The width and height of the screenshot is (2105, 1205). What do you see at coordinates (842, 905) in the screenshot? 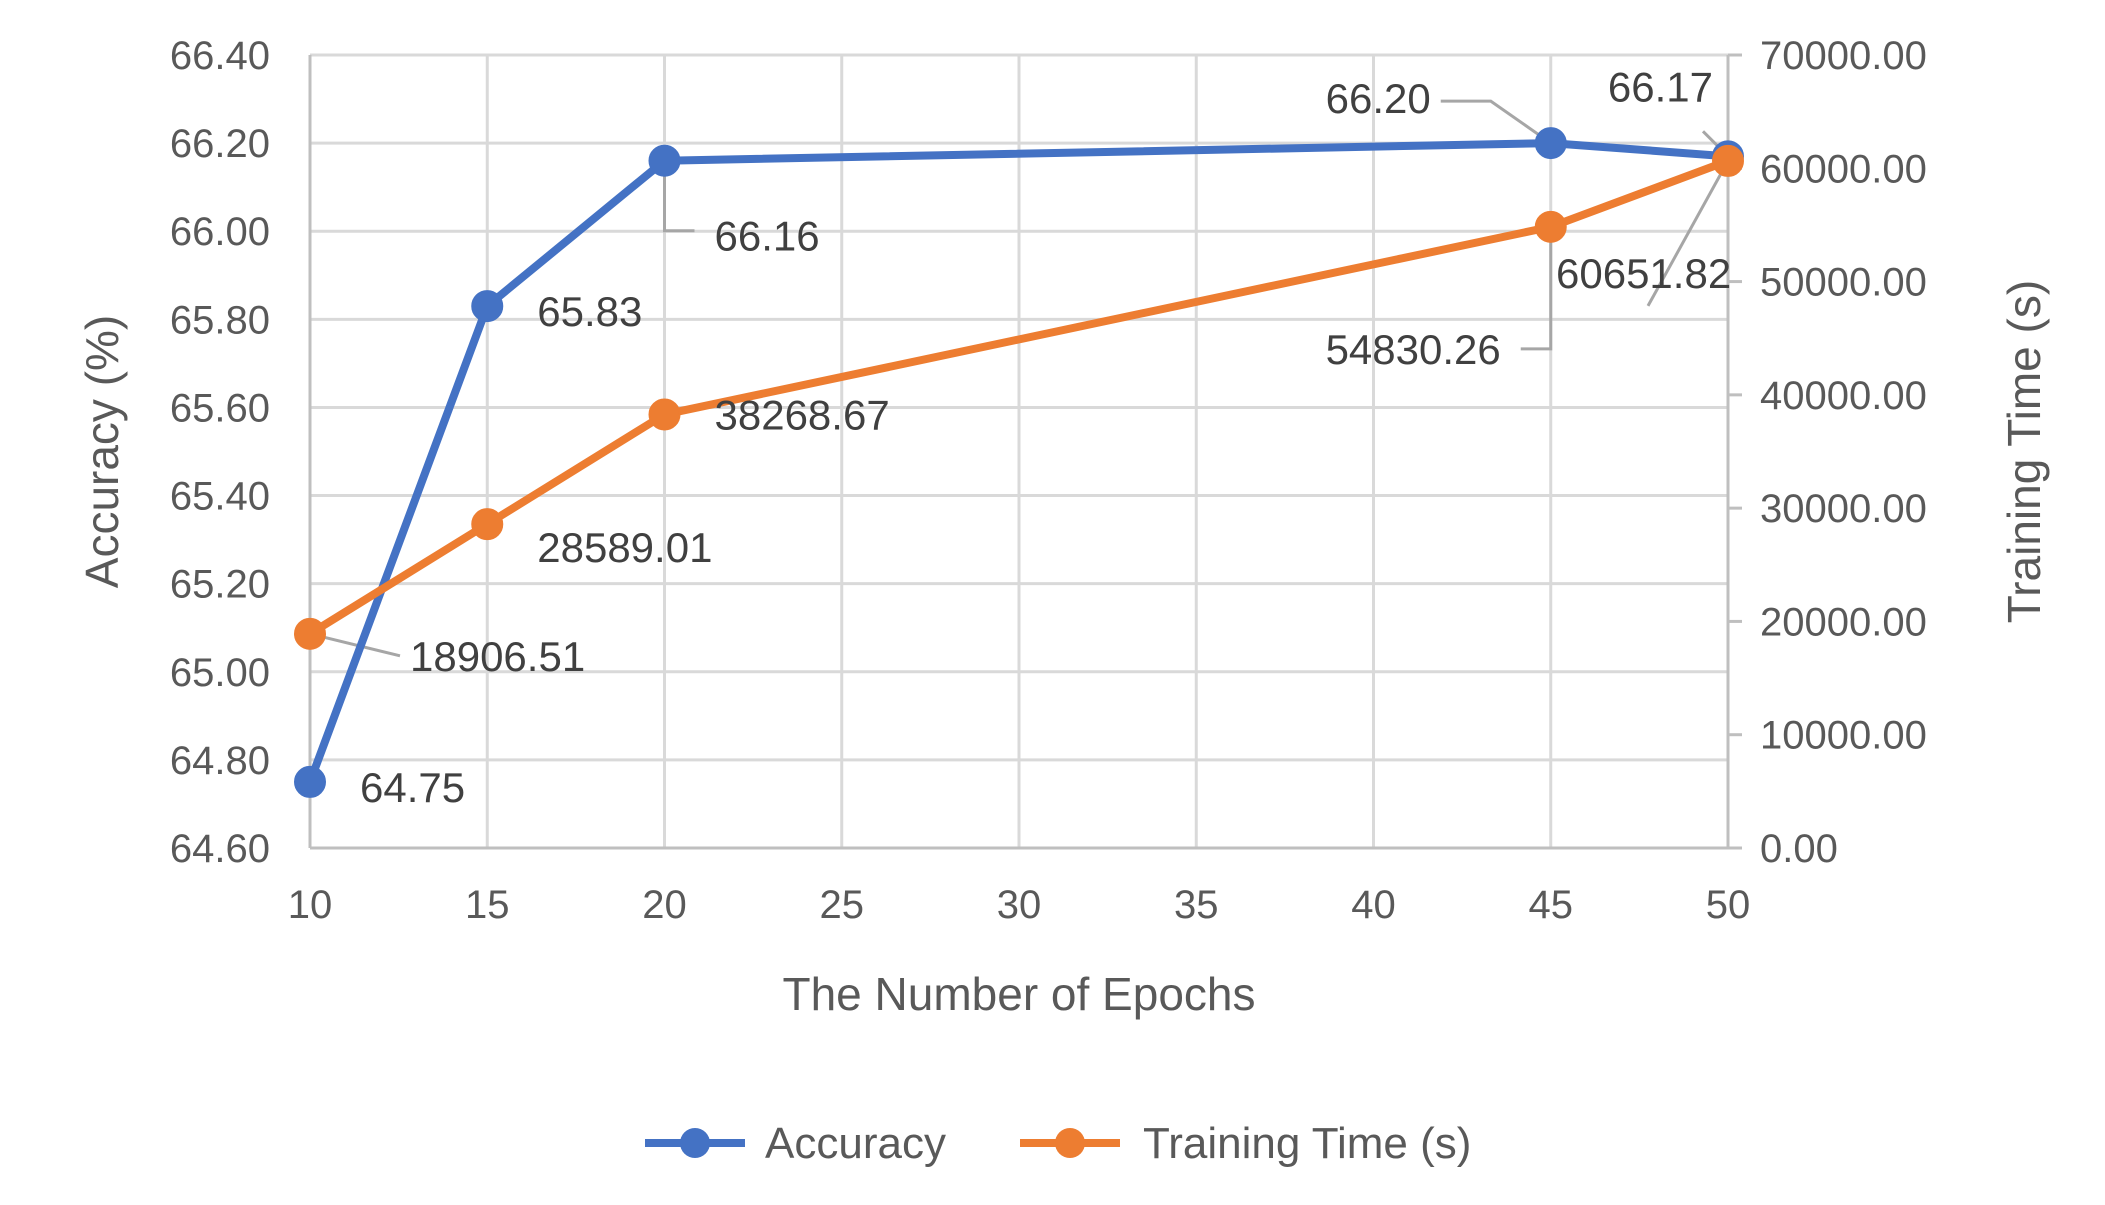
I see `x-tick-label: 25` at bounding box center [842, 905].